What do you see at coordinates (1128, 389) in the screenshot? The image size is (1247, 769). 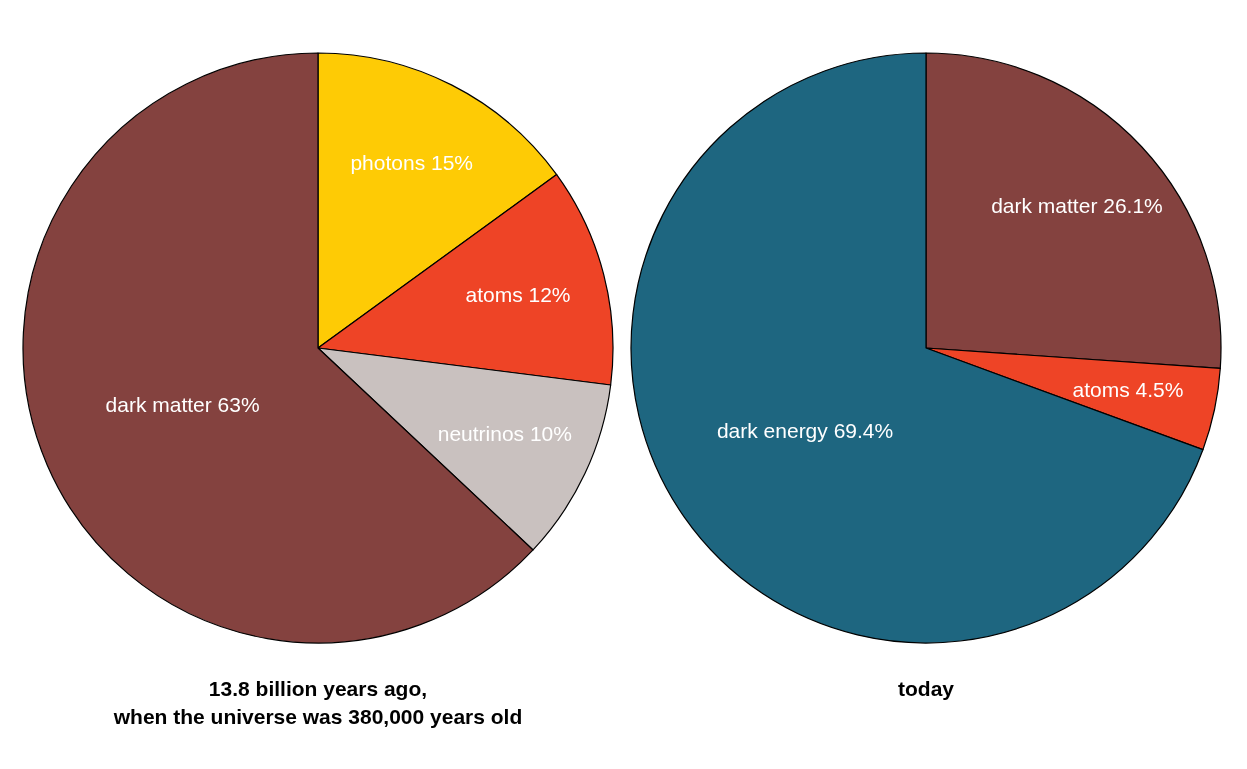 I see `slice-label: atoms 4.5%` at bounding box center [1128, 389].